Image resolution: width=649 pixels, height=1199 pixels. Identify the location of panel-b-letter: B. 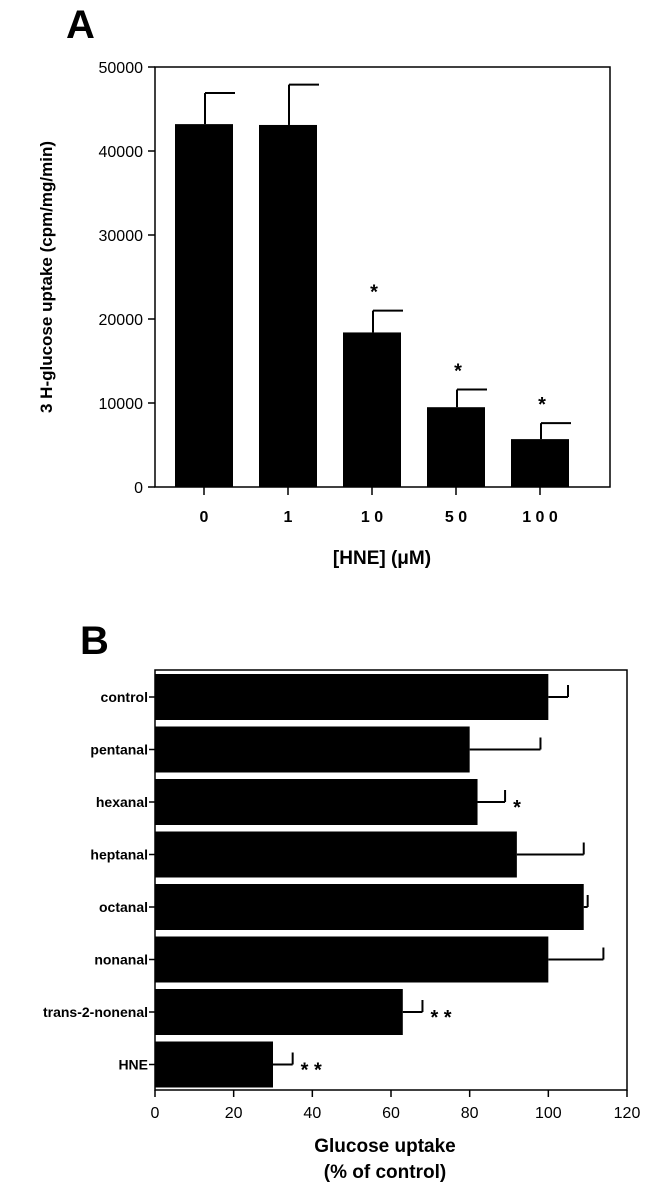
(94, 641).